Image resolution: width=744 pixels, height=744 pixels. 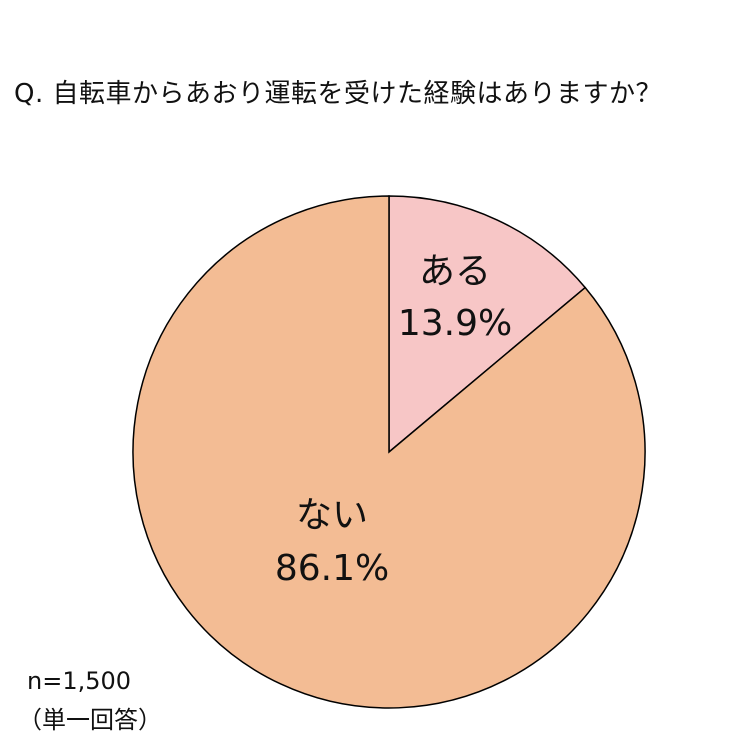 I want to click on pie-label-yes-value: 13.9%, so click(x=455, y=323).